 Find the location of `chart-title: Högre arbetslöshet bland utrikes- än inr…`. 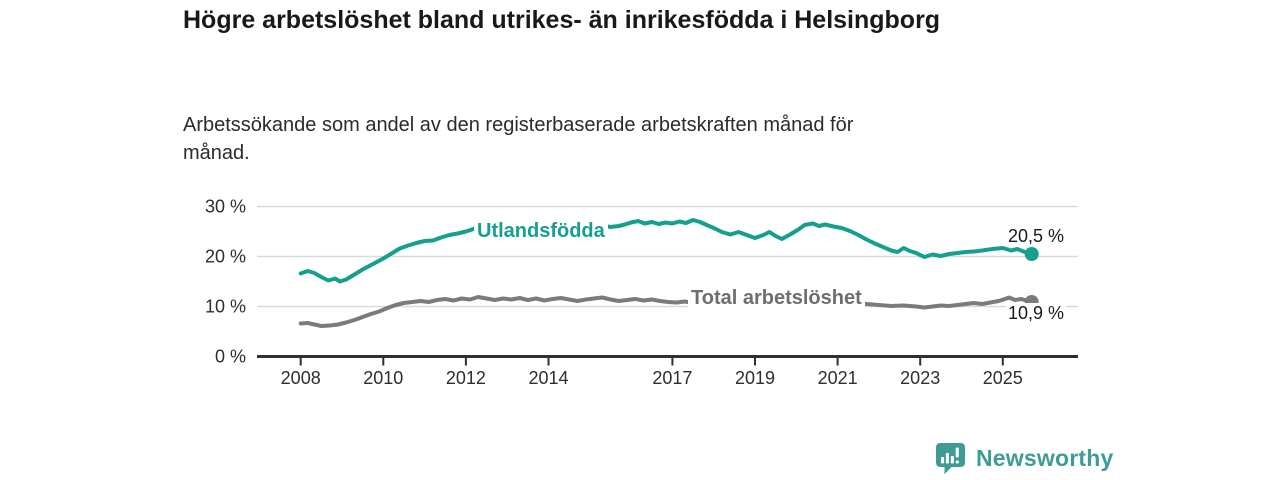

chart-title: Högre arbetslöshet bland utrikes- än inr… is located at coordinates (562, 20).